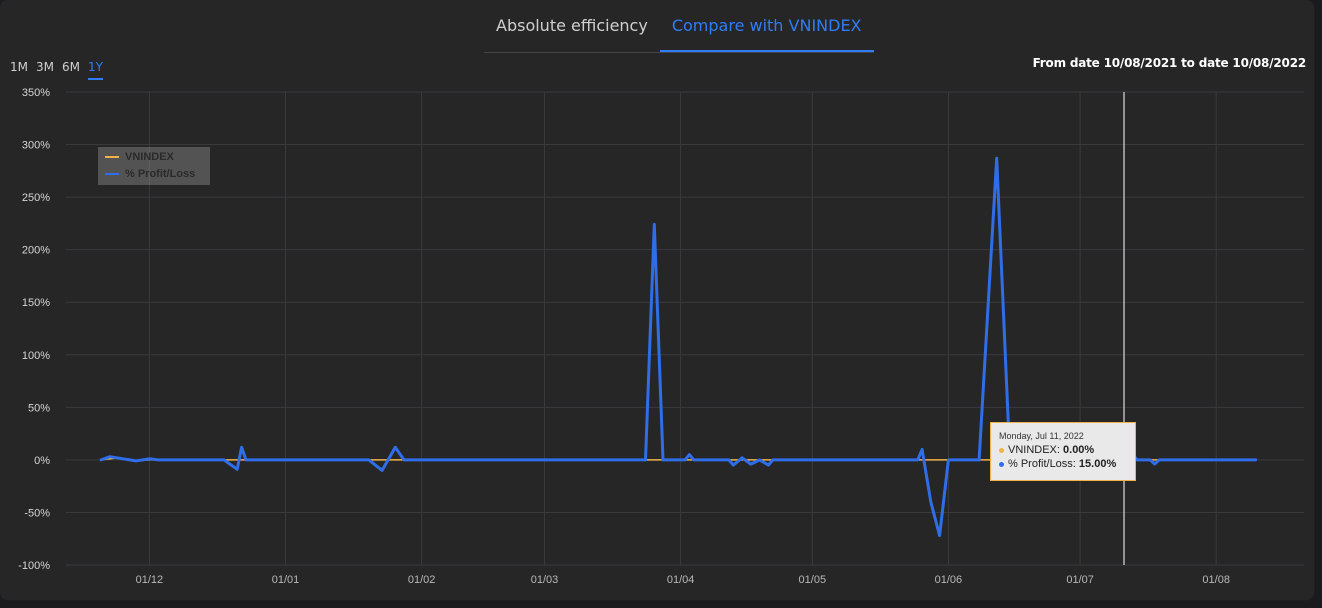 The image size is (1322, 608). Describe the element at coordinates (36, 198) in the screenshot. I see `y-tick-label: 250%` at that location.